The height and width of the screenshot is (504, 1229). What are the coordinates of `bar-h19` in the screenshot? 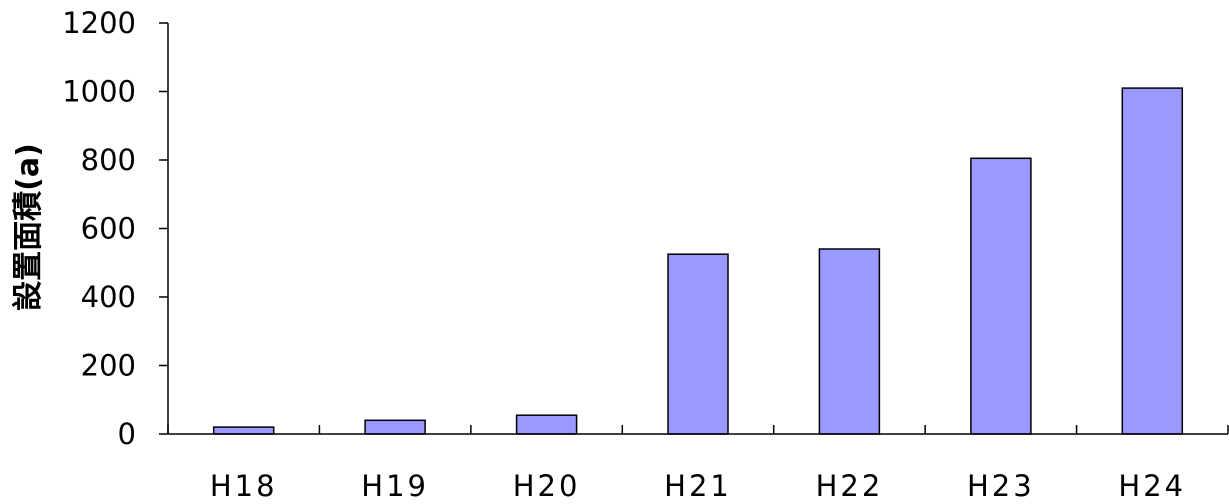 It's located at (395, 427).